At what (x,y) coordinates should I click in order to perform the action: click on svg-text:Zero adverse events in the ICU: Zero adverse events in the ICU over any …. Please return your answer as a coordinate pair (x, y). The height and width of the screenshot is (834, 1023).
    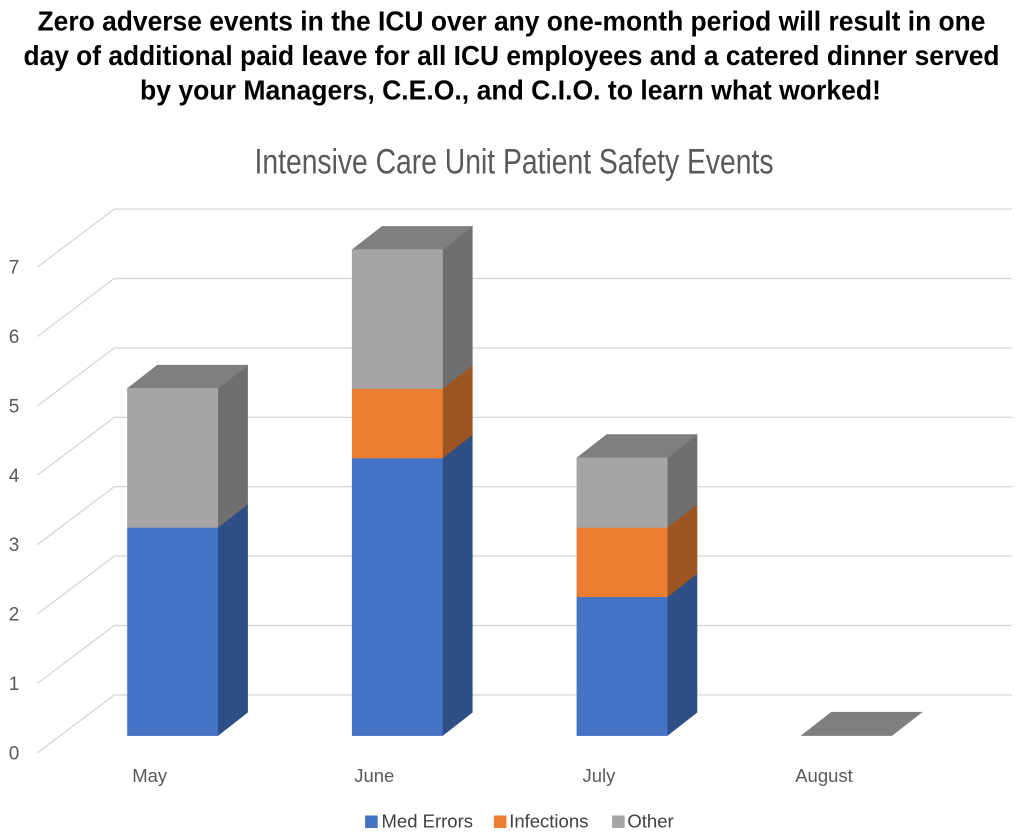
    Looking at the image, I should click on (512, 20).